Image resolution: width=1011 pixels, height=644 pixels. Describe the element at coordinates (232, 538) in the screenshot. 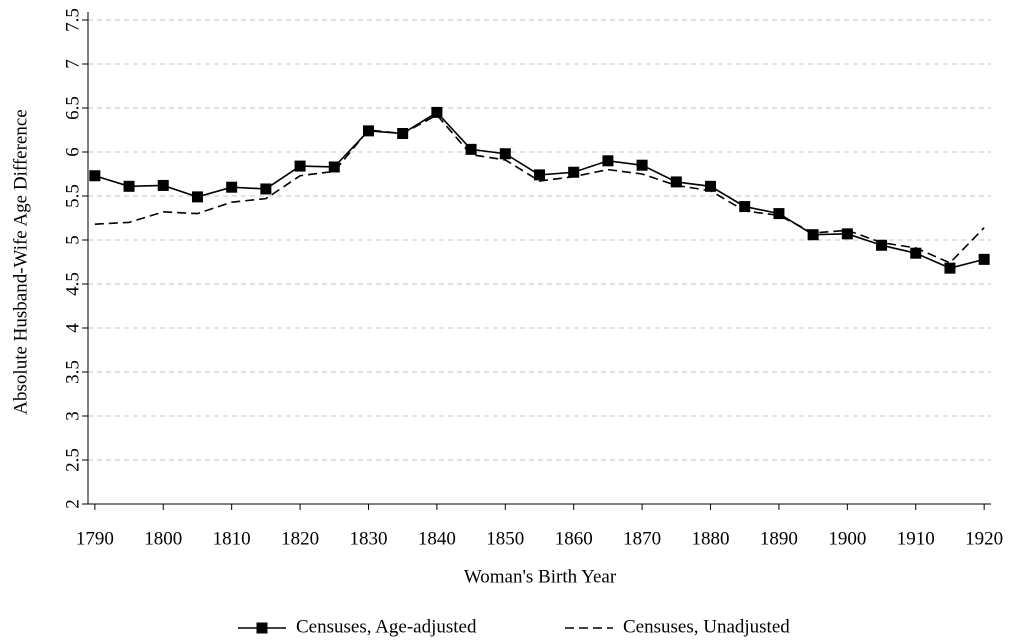

I see `x-tick-label: 1810` at that location.